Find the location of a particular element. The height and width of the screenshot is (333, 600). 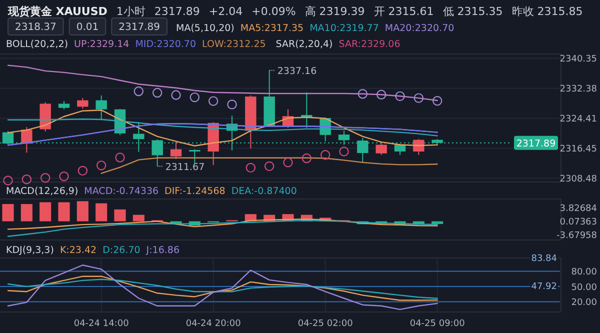

x-tick-label: 04-25 02:00 is located at coordinates (326, 324).